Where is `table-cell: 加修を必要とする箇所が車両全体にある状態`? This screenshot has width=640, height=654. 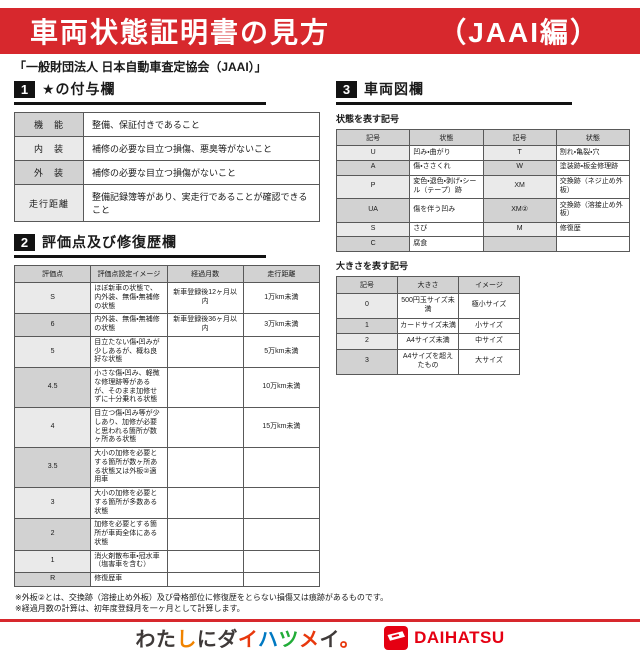 table-cell: 加修を必要とする箇所が車両全体にある状態 is located at coordinates (129, 534).